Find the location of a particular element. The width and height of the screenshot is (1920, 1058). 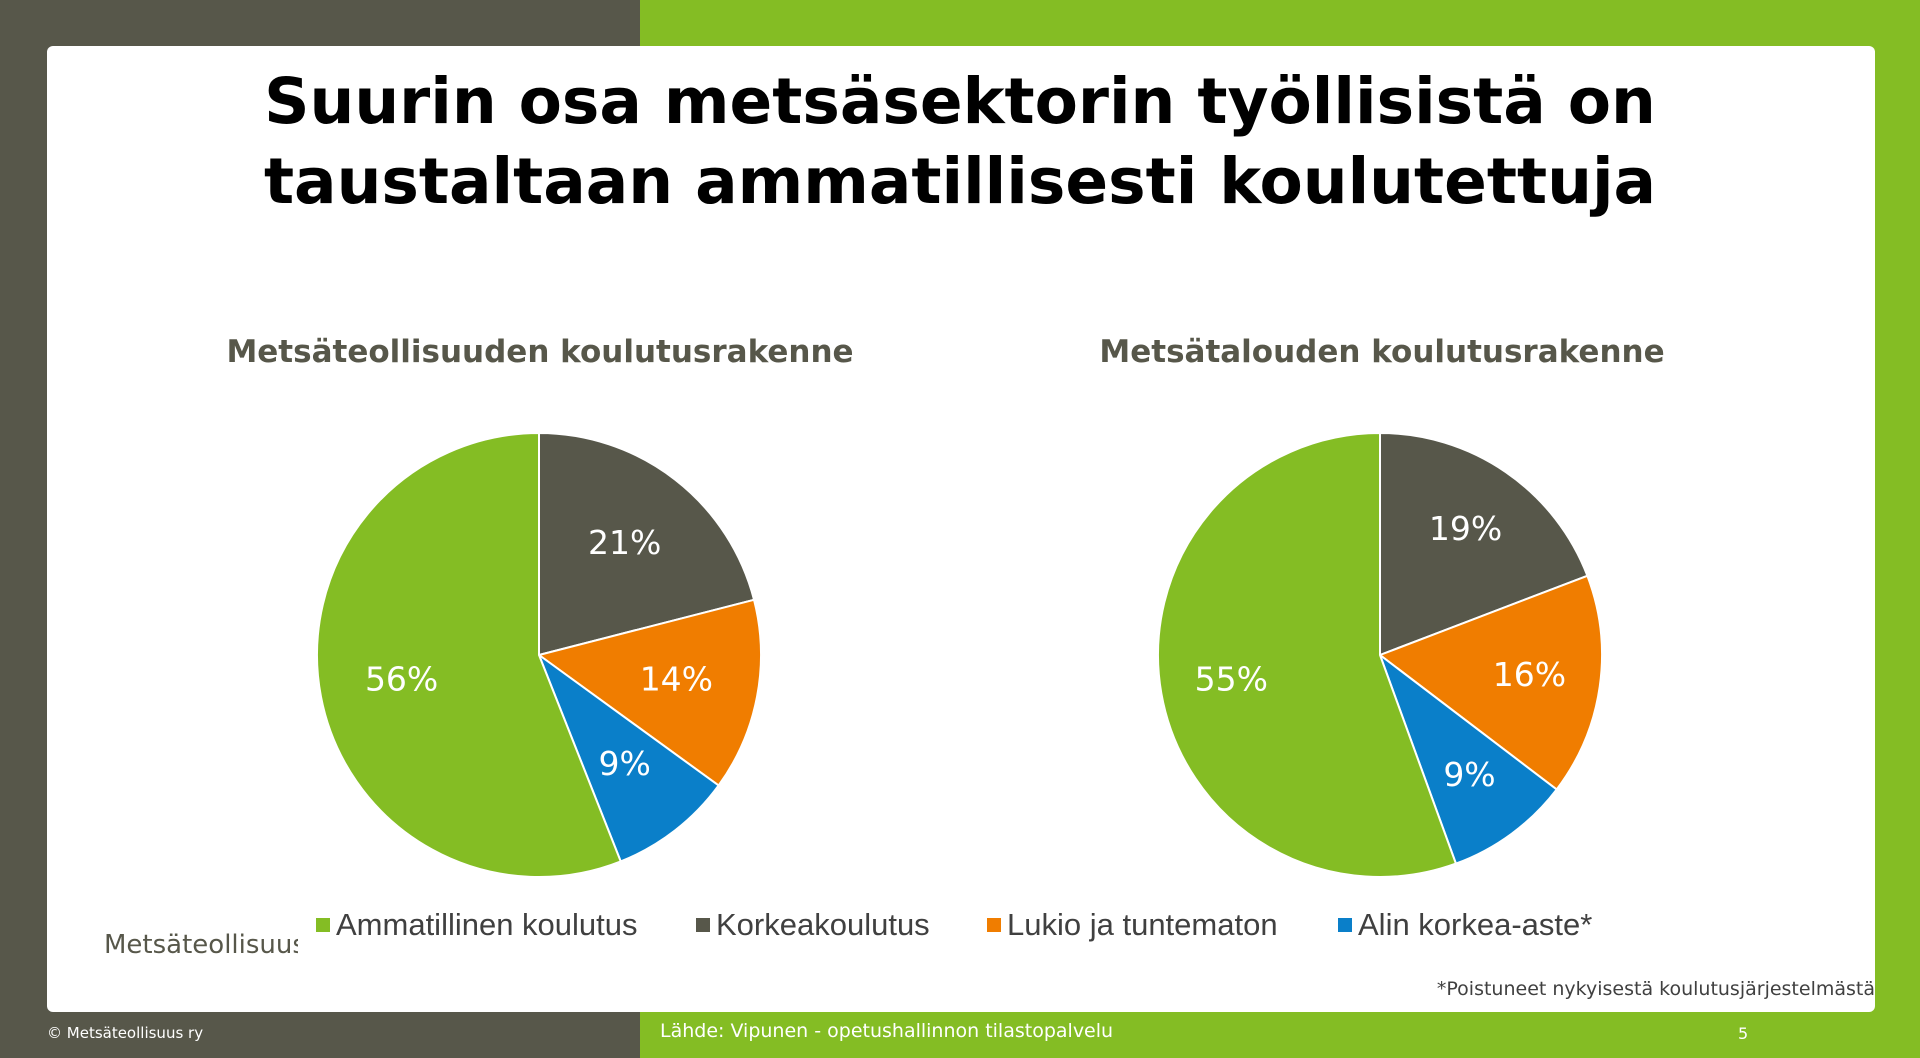

company-logo: Metsäteollisuus is located at coordinates (195, 945).